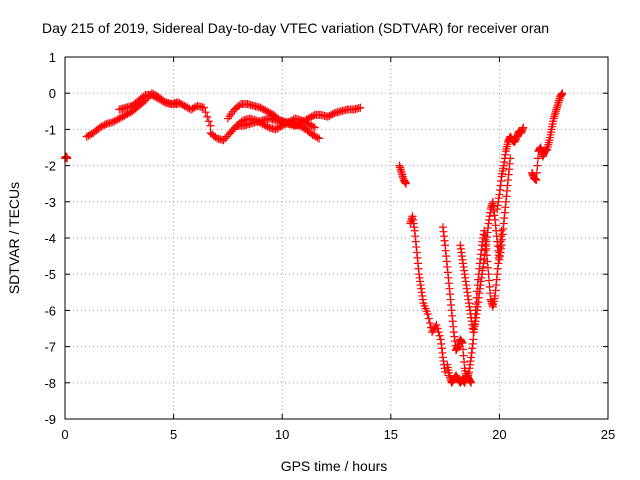 The width and height of the screenshot is (640, 480). What do you see at coordinates (52, 93) in the screenshot?
I see `y-tick-label: 0` at bounding box center [52, 93].